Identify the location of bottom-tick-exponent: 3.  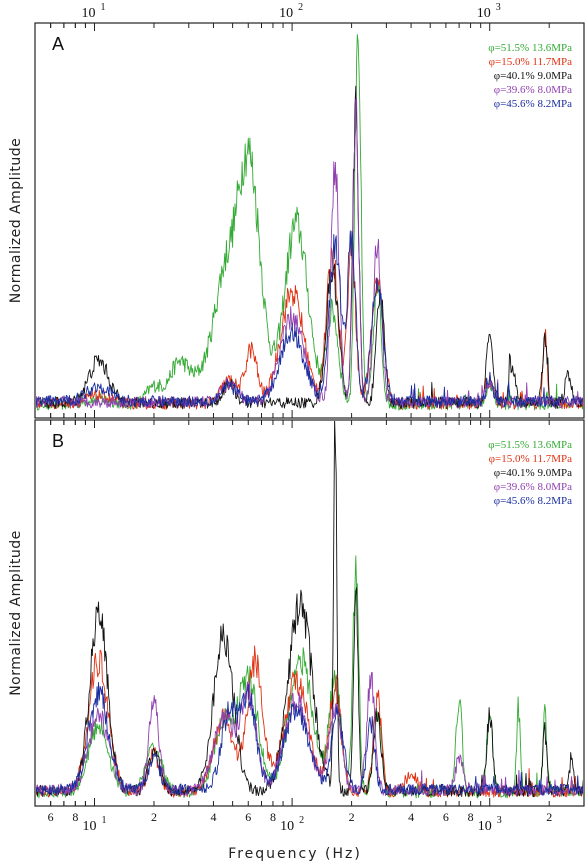
(499, 820).